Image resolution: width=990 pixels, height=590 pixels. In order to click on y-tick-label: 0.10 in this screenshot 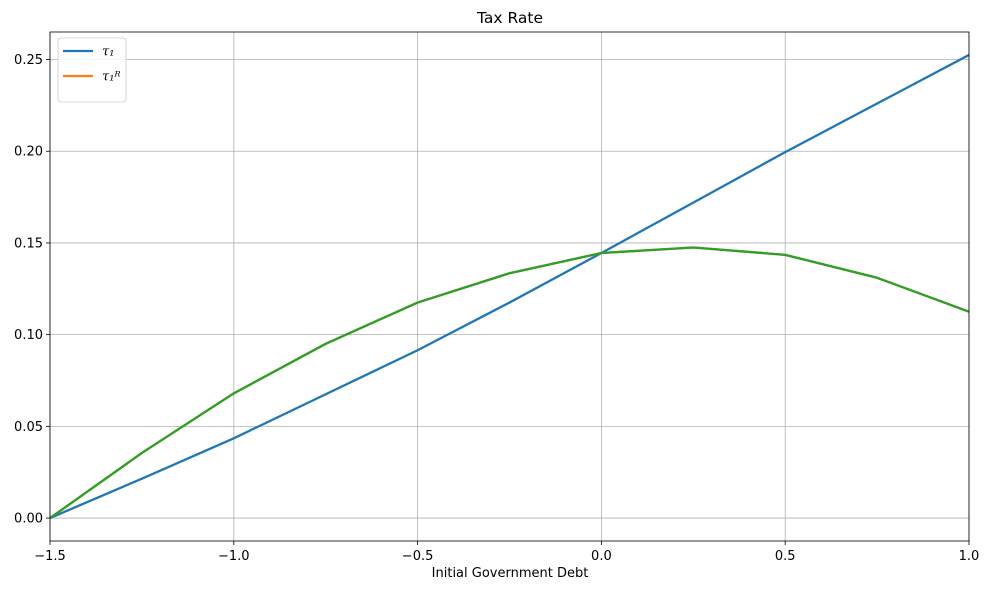, I will do `click(28, 335)`.